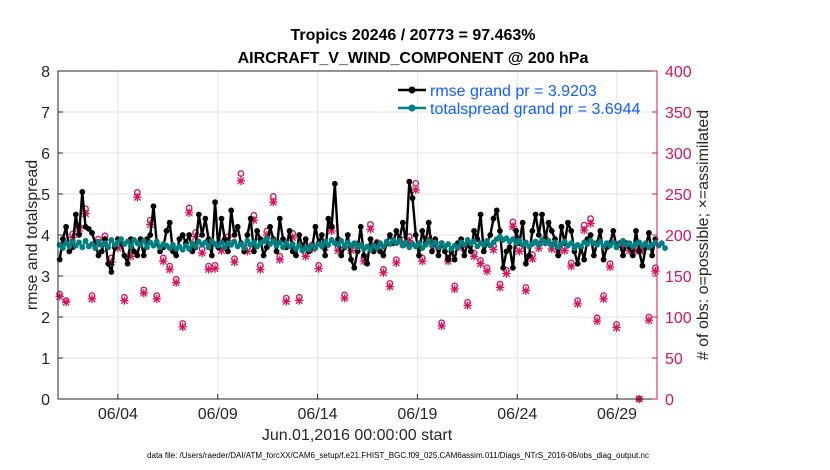  Describe the element at coordinates (617, 414) in the screenshot. I see `x-tick-label-5: 06/29` at that location.